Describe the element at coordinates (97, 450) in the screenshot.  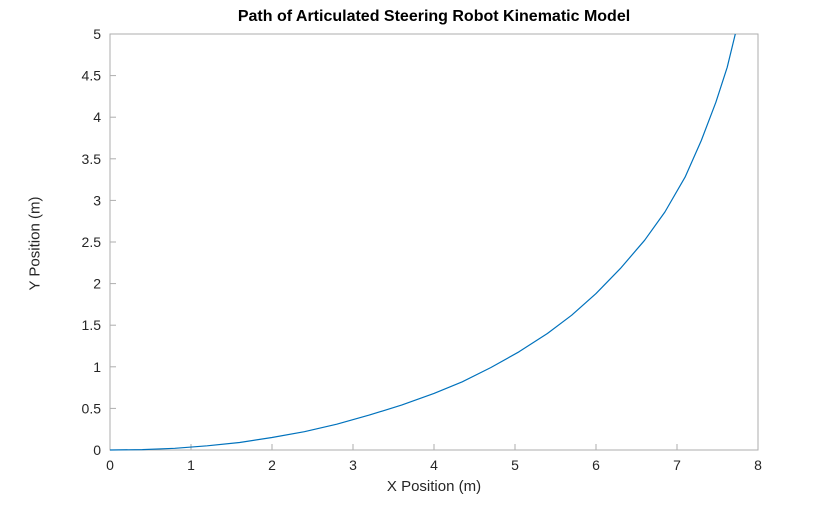
I see `y-tick-label: 0` at that location.